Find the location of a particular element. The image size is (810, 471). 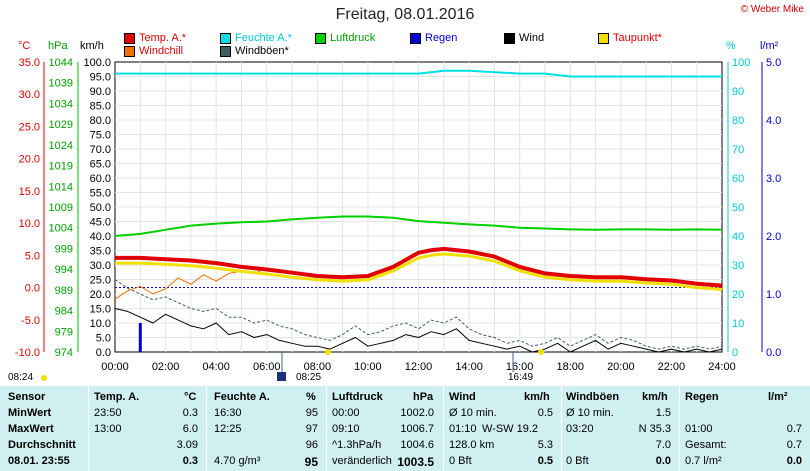

x-tick-label: 22:00 is located at coordinates (672, 367).